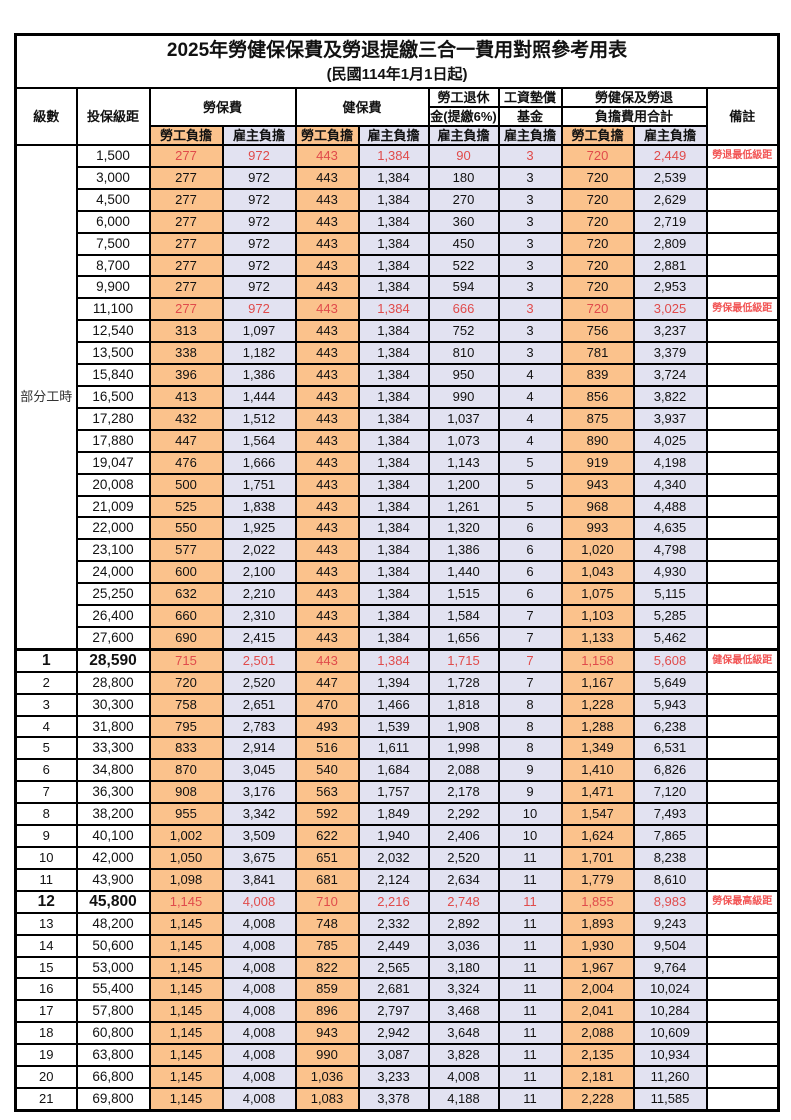  What do you see at coordinates (113, 792) in the screenshot?
I see `bracket-cell: 36,300` at bounding box center [113, 792].